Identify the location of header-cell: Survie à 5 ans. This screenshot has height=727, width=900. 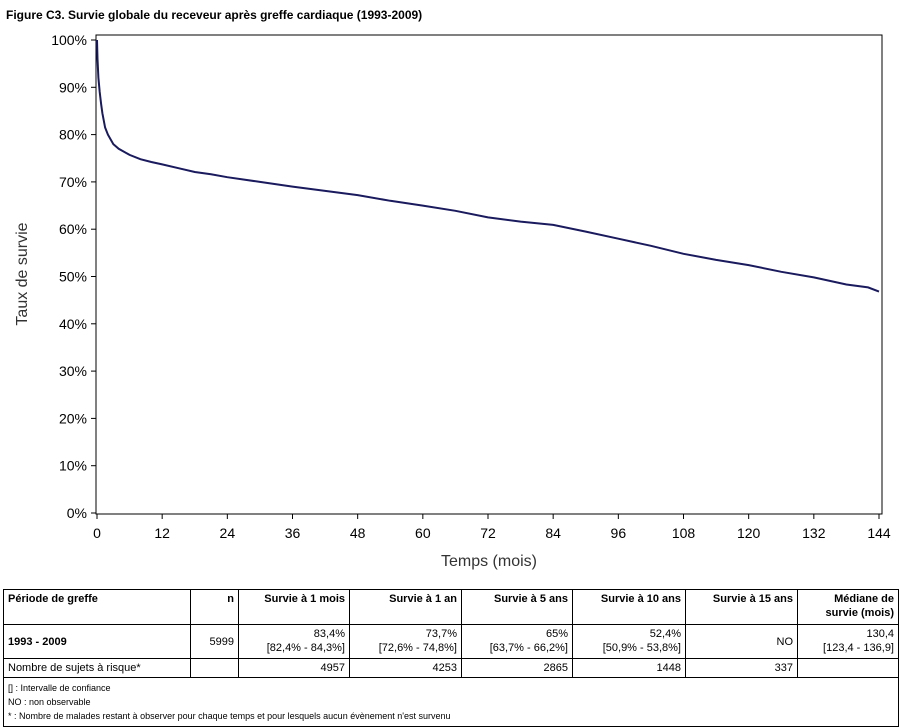
(517, 607).